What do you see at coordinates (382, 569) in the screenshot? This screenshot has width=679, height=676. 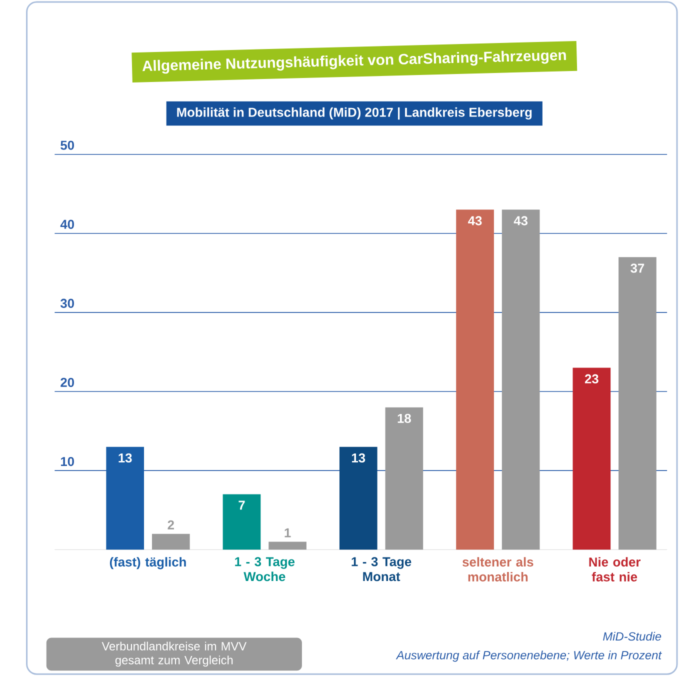 I see `x-tick-label: 1 - 3 Tage Monat` at bounding box center [382, 569].